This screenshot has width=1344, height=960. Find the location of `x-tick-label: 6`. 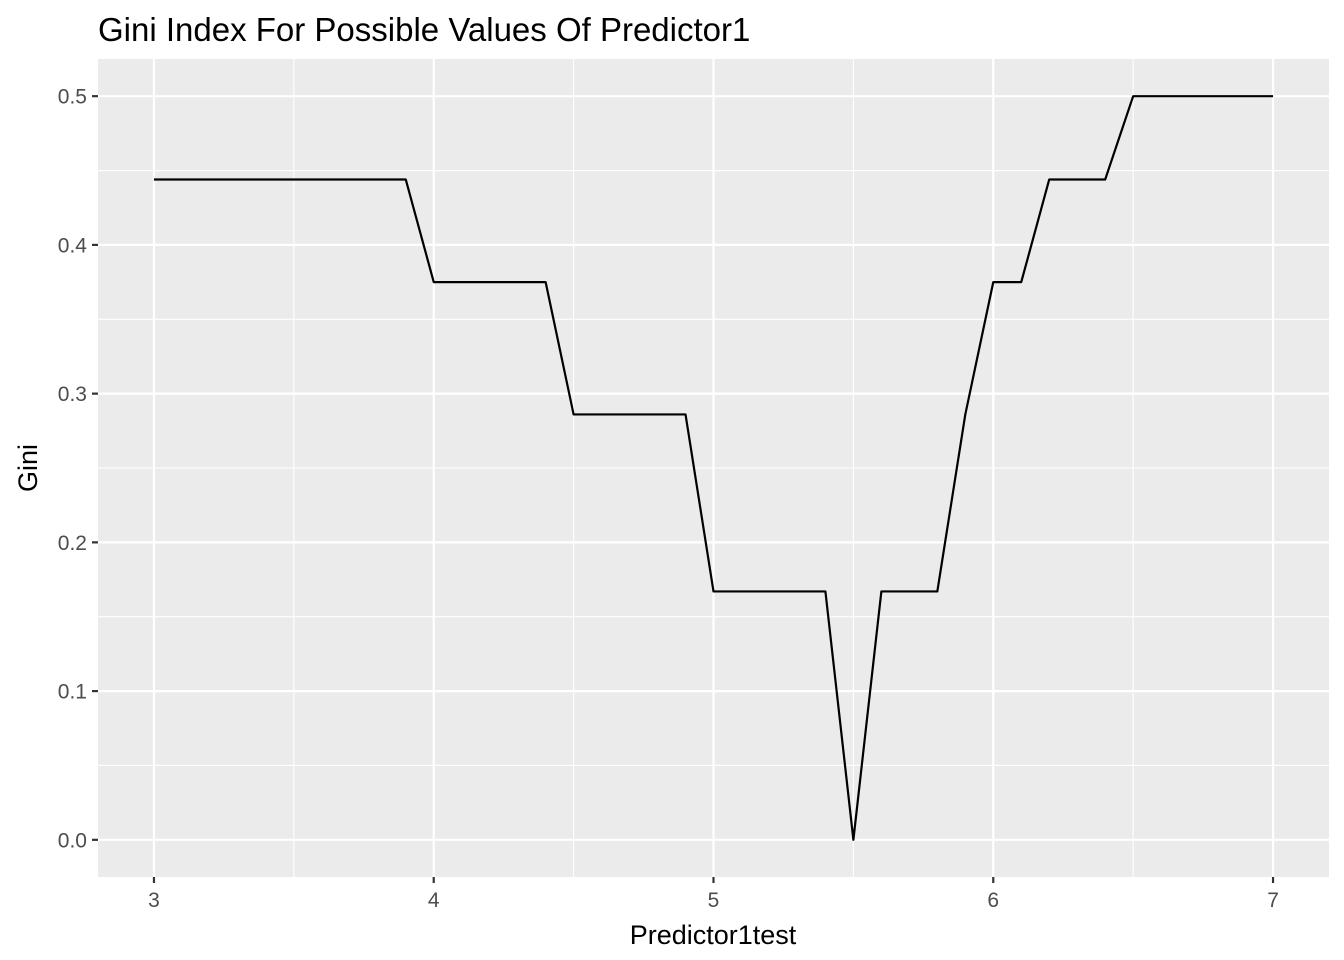

x-tick-label: 6 is located at coordinates (993, 900).